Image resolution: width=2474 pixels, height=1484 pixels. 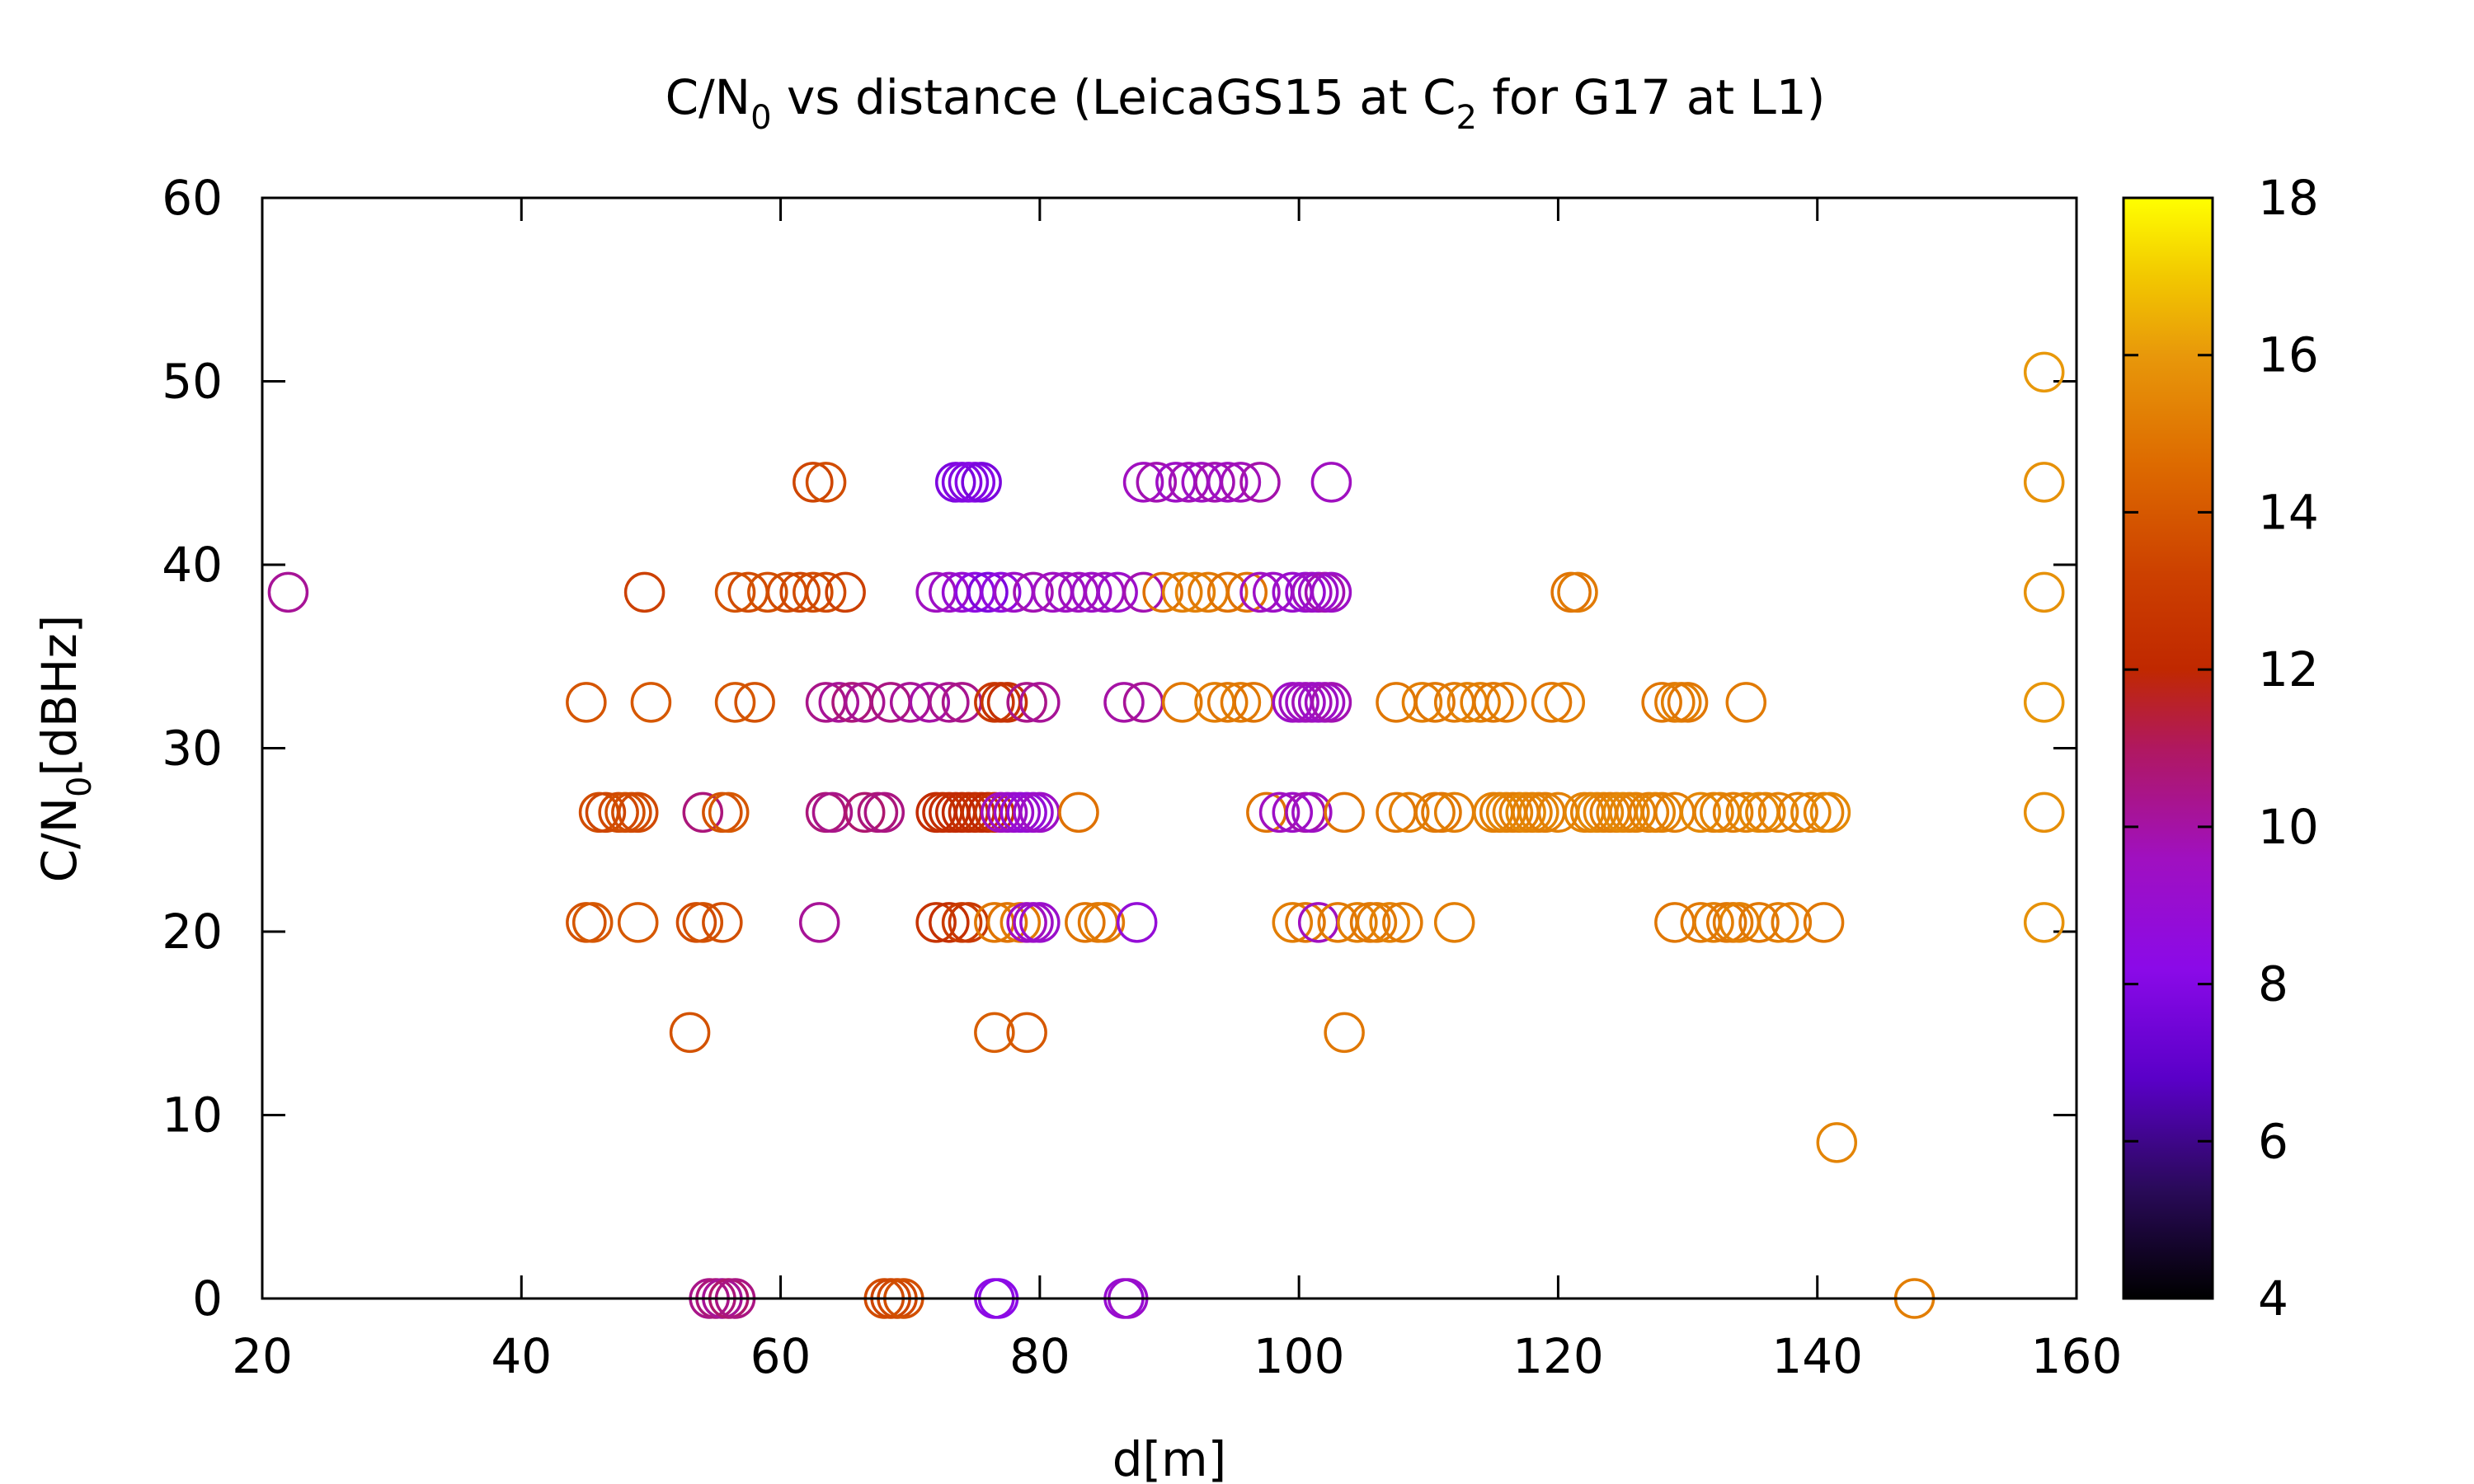 I want to click on x-tick-label: 100, so click(x=1299, y=1356).